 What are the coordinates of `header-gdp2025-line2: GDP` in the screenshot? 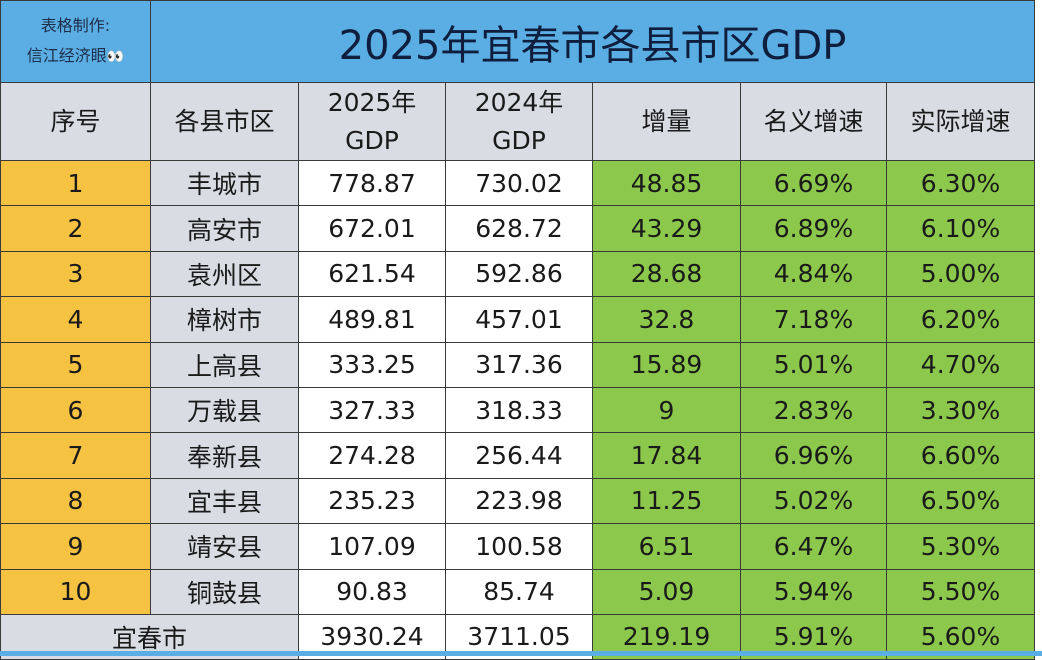 It's located at (372, 140).